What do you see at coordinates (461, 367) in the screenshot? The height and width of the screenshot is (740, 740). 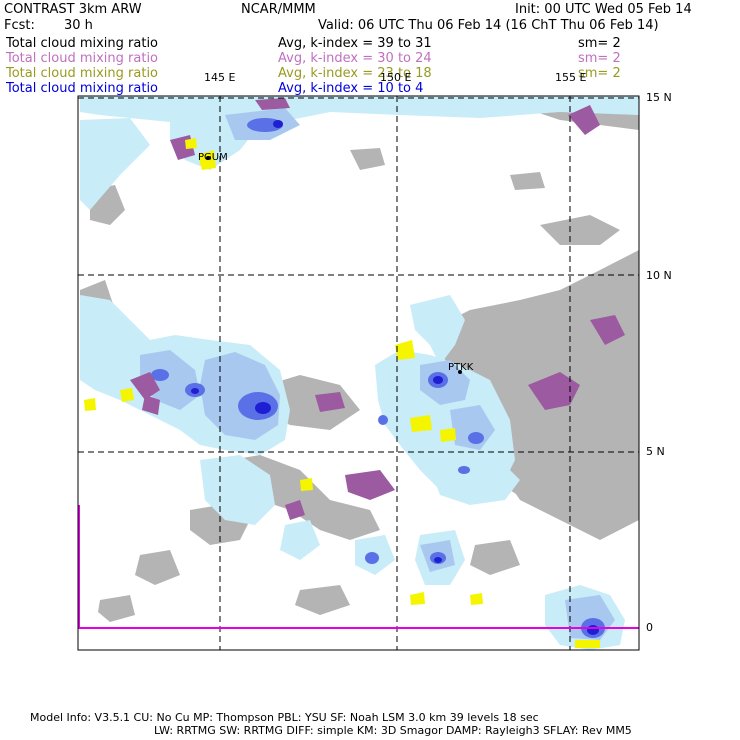 I see `station-label-ptkk: PTKK` at bounding box center [461, 367].